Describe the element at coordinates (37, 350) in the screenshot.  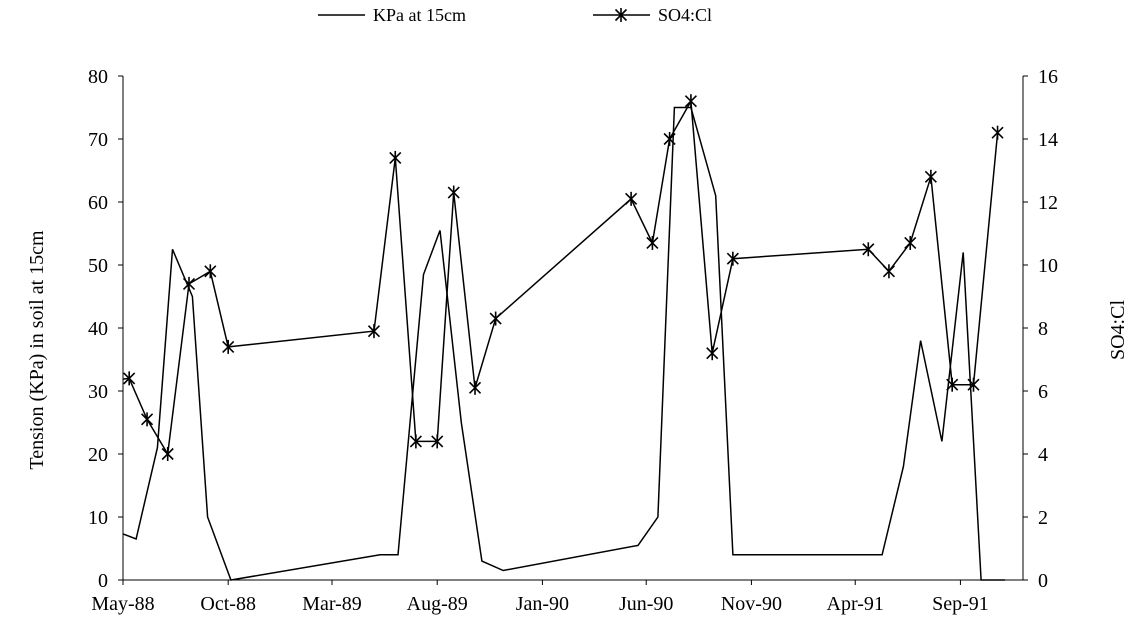
I see `y-left-axis-title: Tension (KPa) in soil at 15cm` at that location.